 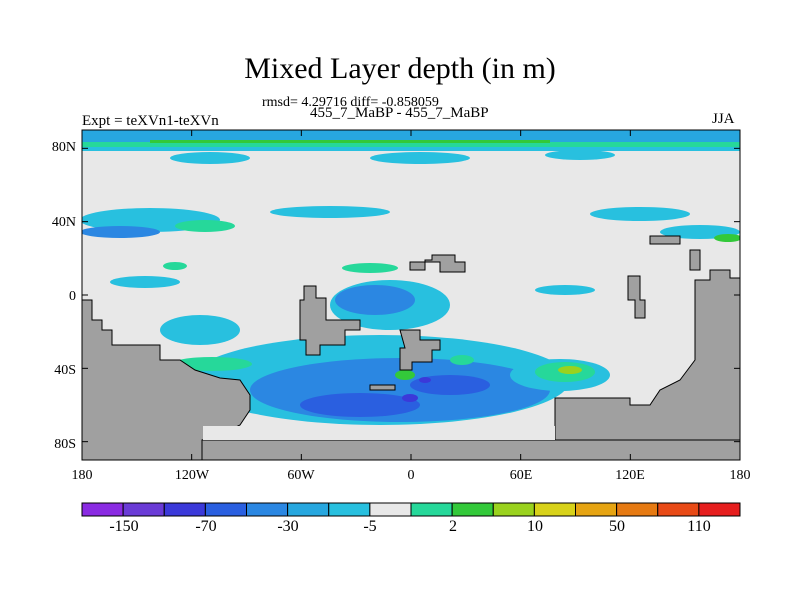 I want to click on lat-tick-label: 40N, so click(x=63, y=222).